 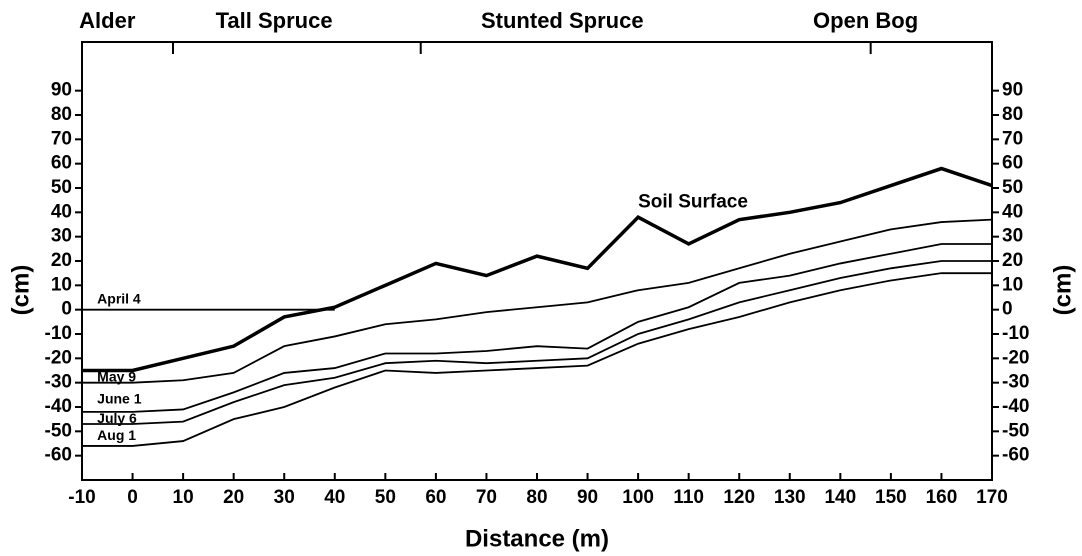 What do you see at coordinates (119, 398) in the screenshot?
I see `series-label: June 1` at bounding box center [119, 398].